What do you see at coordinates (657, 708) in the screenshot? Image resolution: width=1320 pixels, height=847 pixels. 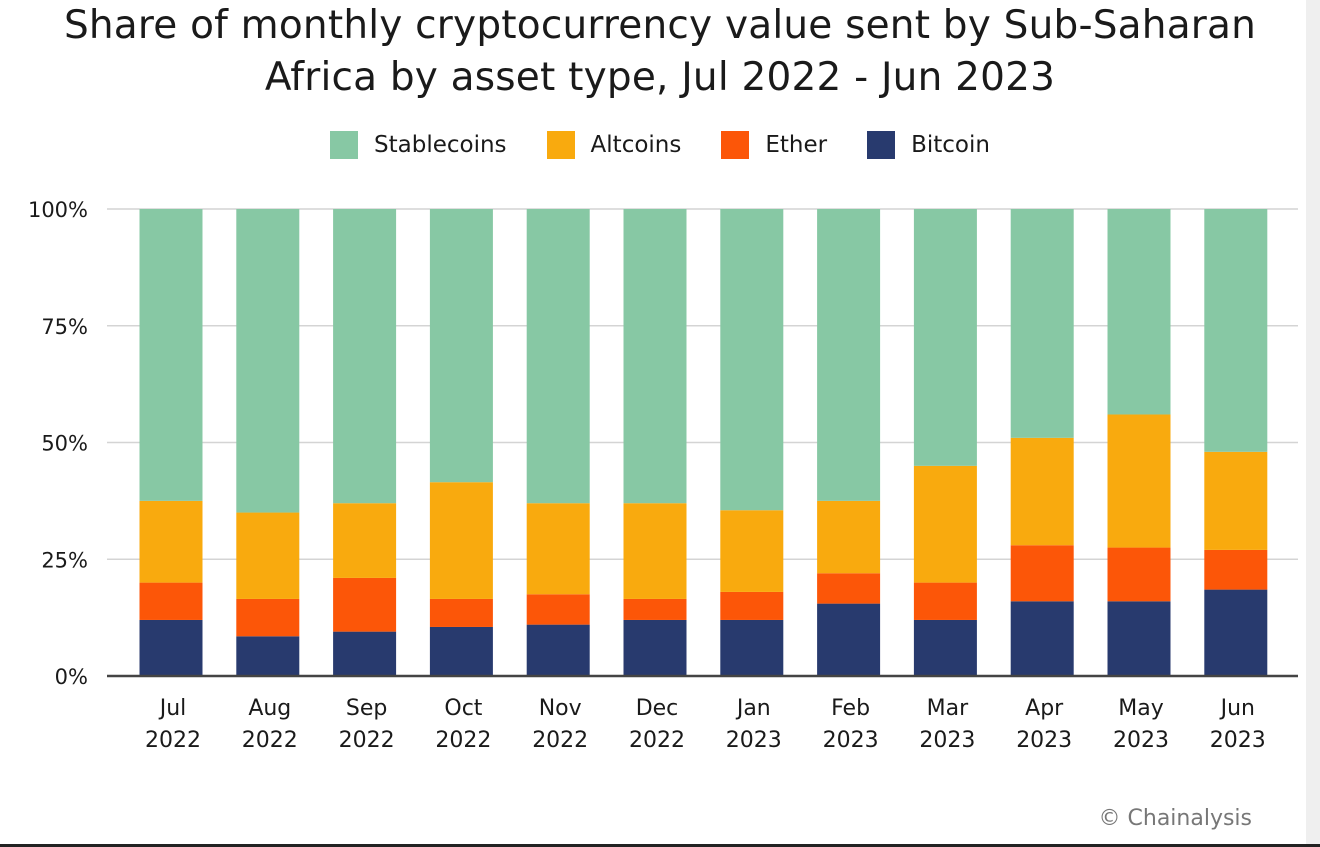 I see `x-tick-label-month: Dec` at bounding box center [657, 708].